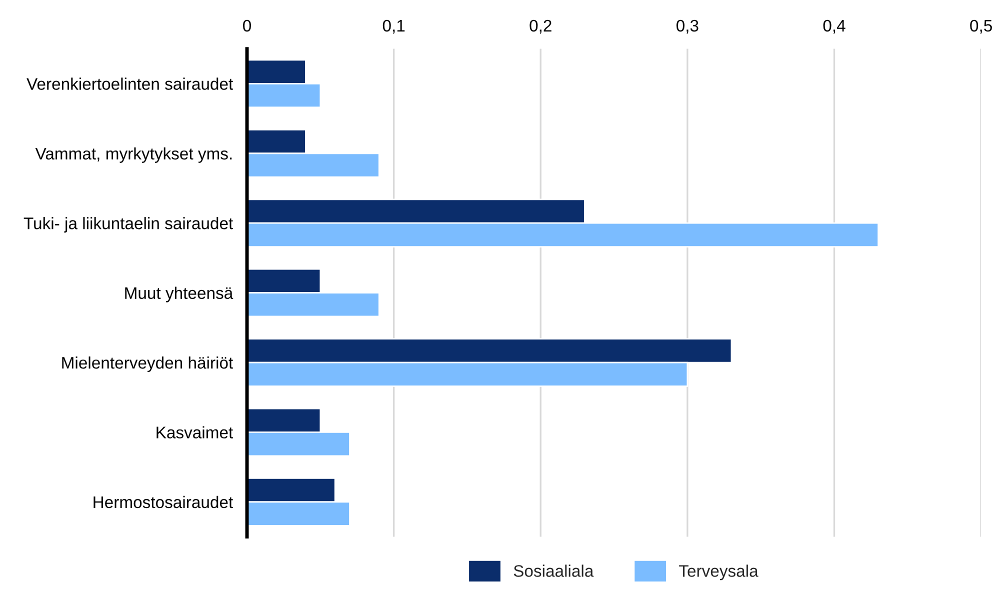 This screenshot has width=996, height=610. What do you see at coordinates (130, 84) in the screenshot?
I see `y-tick-label: Verenkiertoelinten sairaudet` at bounding box center [130, 84].